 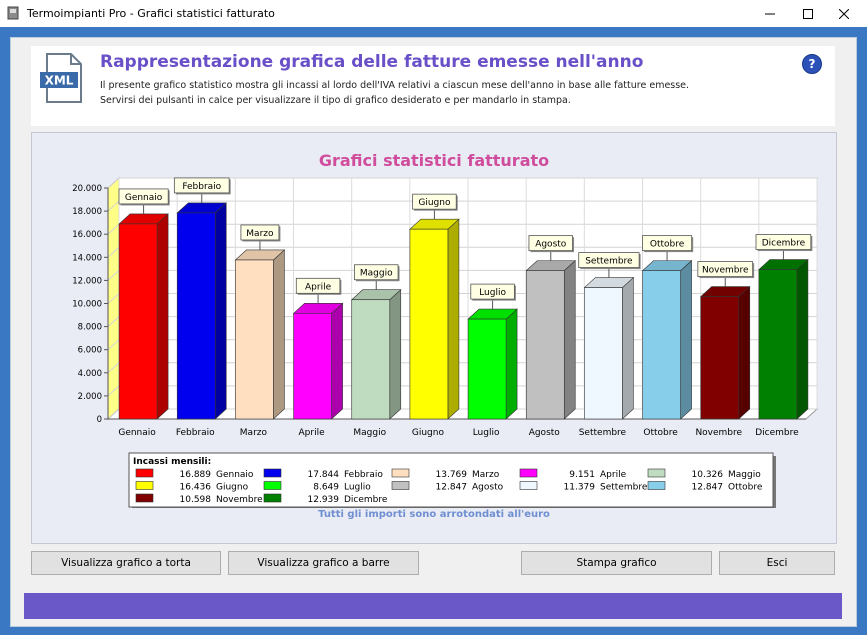 What do you see at coordinates (624, 488) in the screenshot?
I see `legend-label: Settembre` at bounding box center [624, 488].